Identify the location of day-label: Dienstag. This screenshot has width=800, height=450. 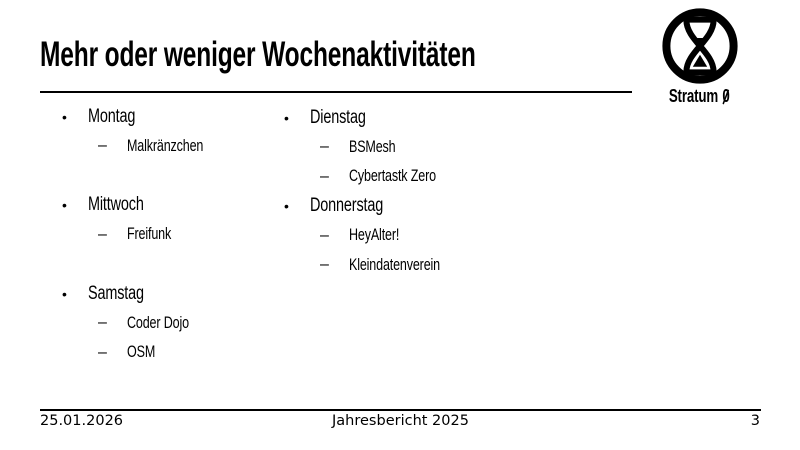
(338, 117).